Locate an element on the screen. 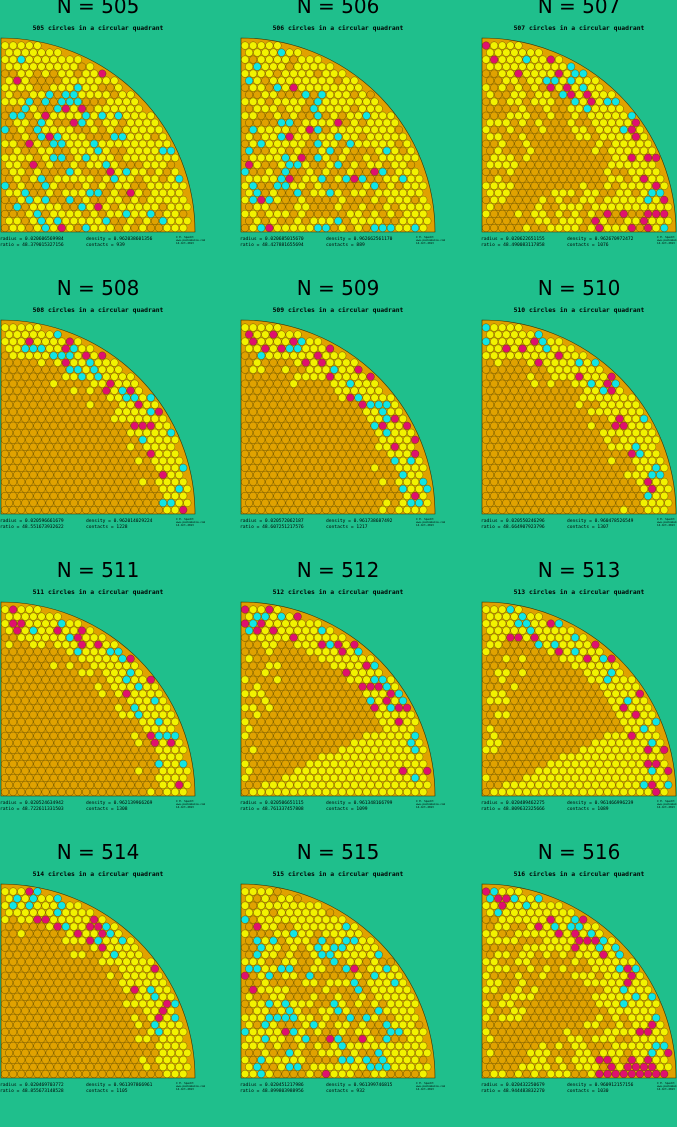 This screenshot has width=677, height=1127. packing-quadrant is located at coordinates (338, 135).